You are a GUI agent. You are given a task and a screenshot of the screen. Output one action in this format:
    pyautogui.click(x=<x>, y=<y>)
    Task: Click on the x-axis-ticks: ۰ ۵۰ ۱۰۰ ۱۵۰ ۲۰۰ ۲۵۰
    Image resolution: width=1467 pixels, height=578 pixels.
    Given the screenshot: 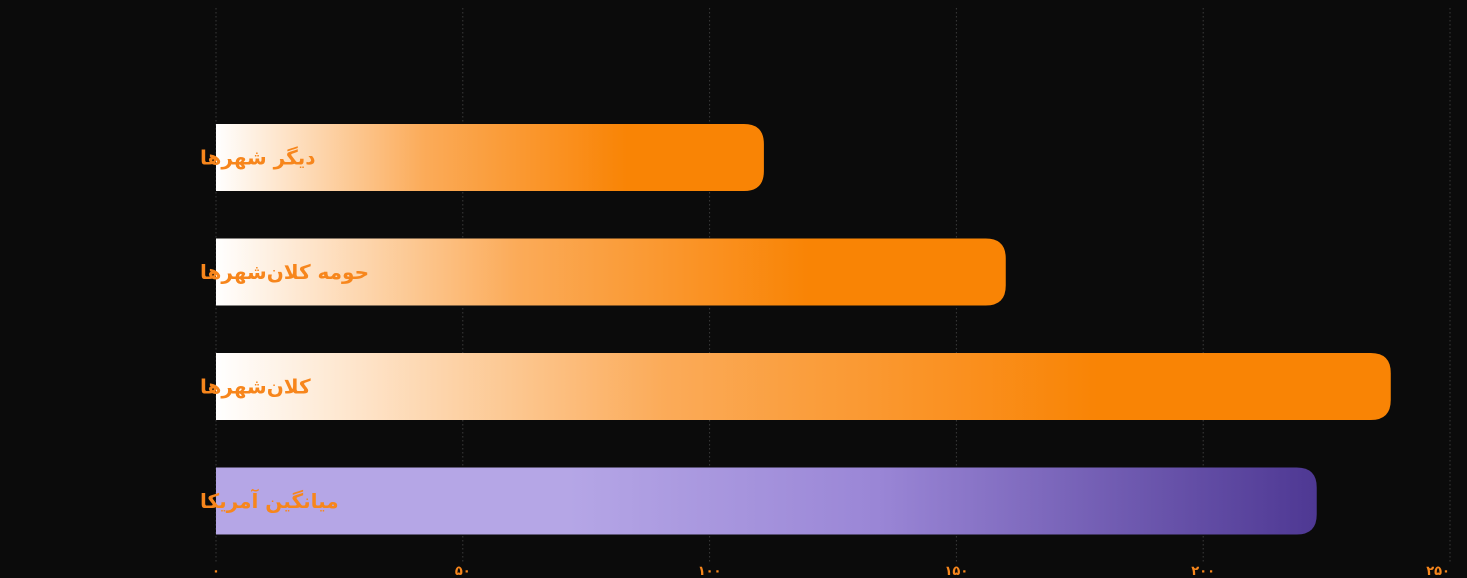 What is the action you would take?
    pyautogui.click(x=831, y=571)
    